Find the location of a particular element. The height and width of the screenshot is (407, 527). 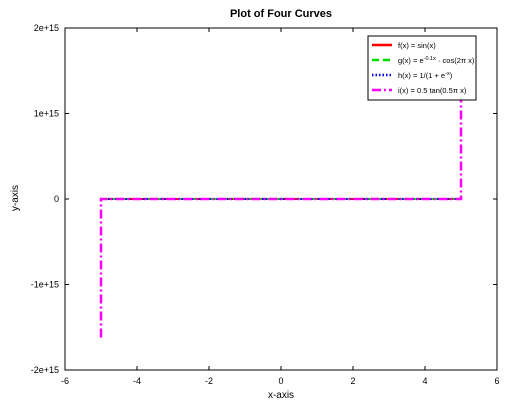

legend-label-1: f(x) = sin(x) is located at coordinates (417, 45).